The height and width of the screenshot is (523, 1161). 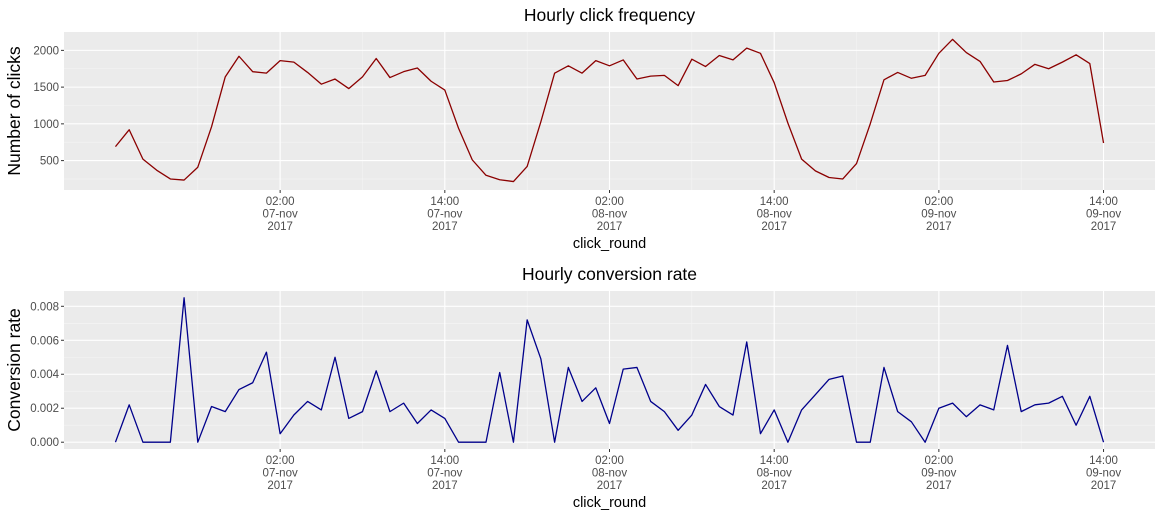 I want to click on y-tick-label: 0.000, so click(x=44, y=443).